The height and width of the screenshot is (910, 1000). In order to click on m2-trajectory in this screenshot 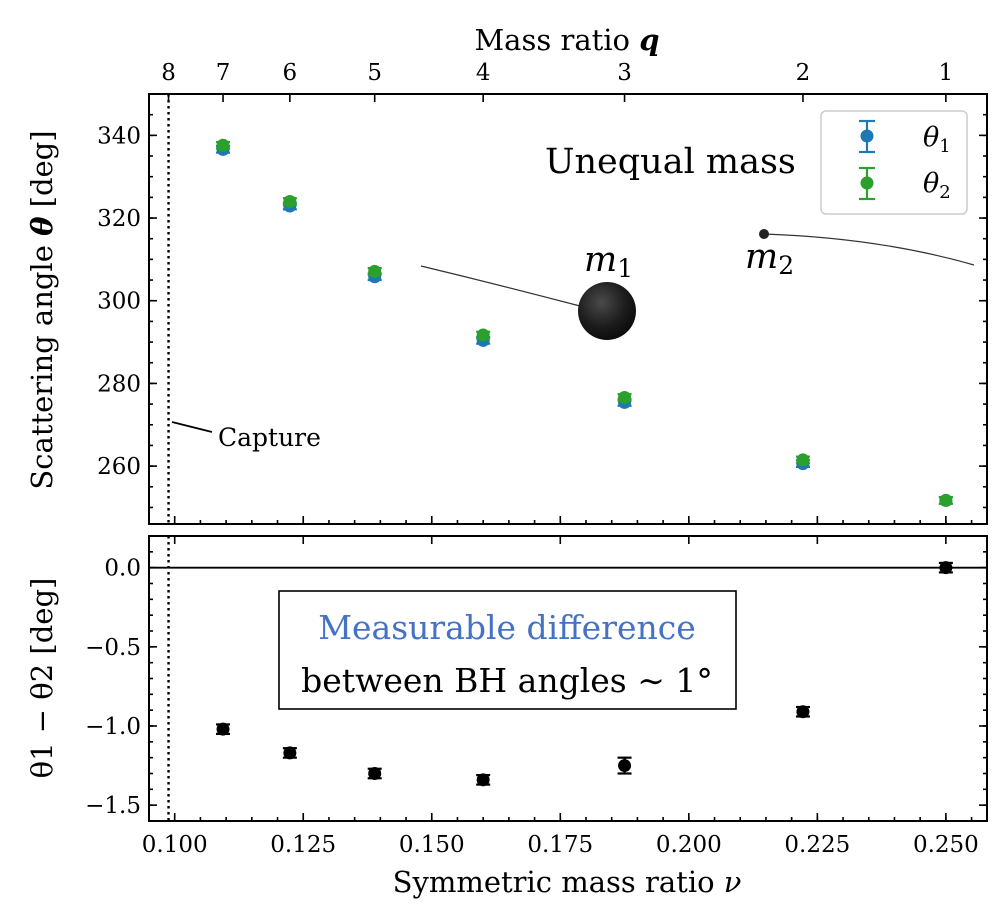, I will do `click(869, 249)`.